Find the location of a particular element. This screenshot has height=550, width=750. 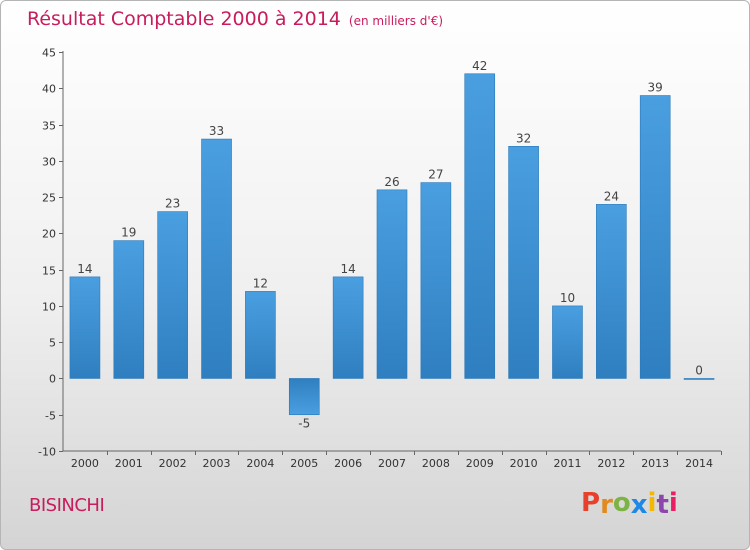

bar-2008 is located at coordinates (436, 280).